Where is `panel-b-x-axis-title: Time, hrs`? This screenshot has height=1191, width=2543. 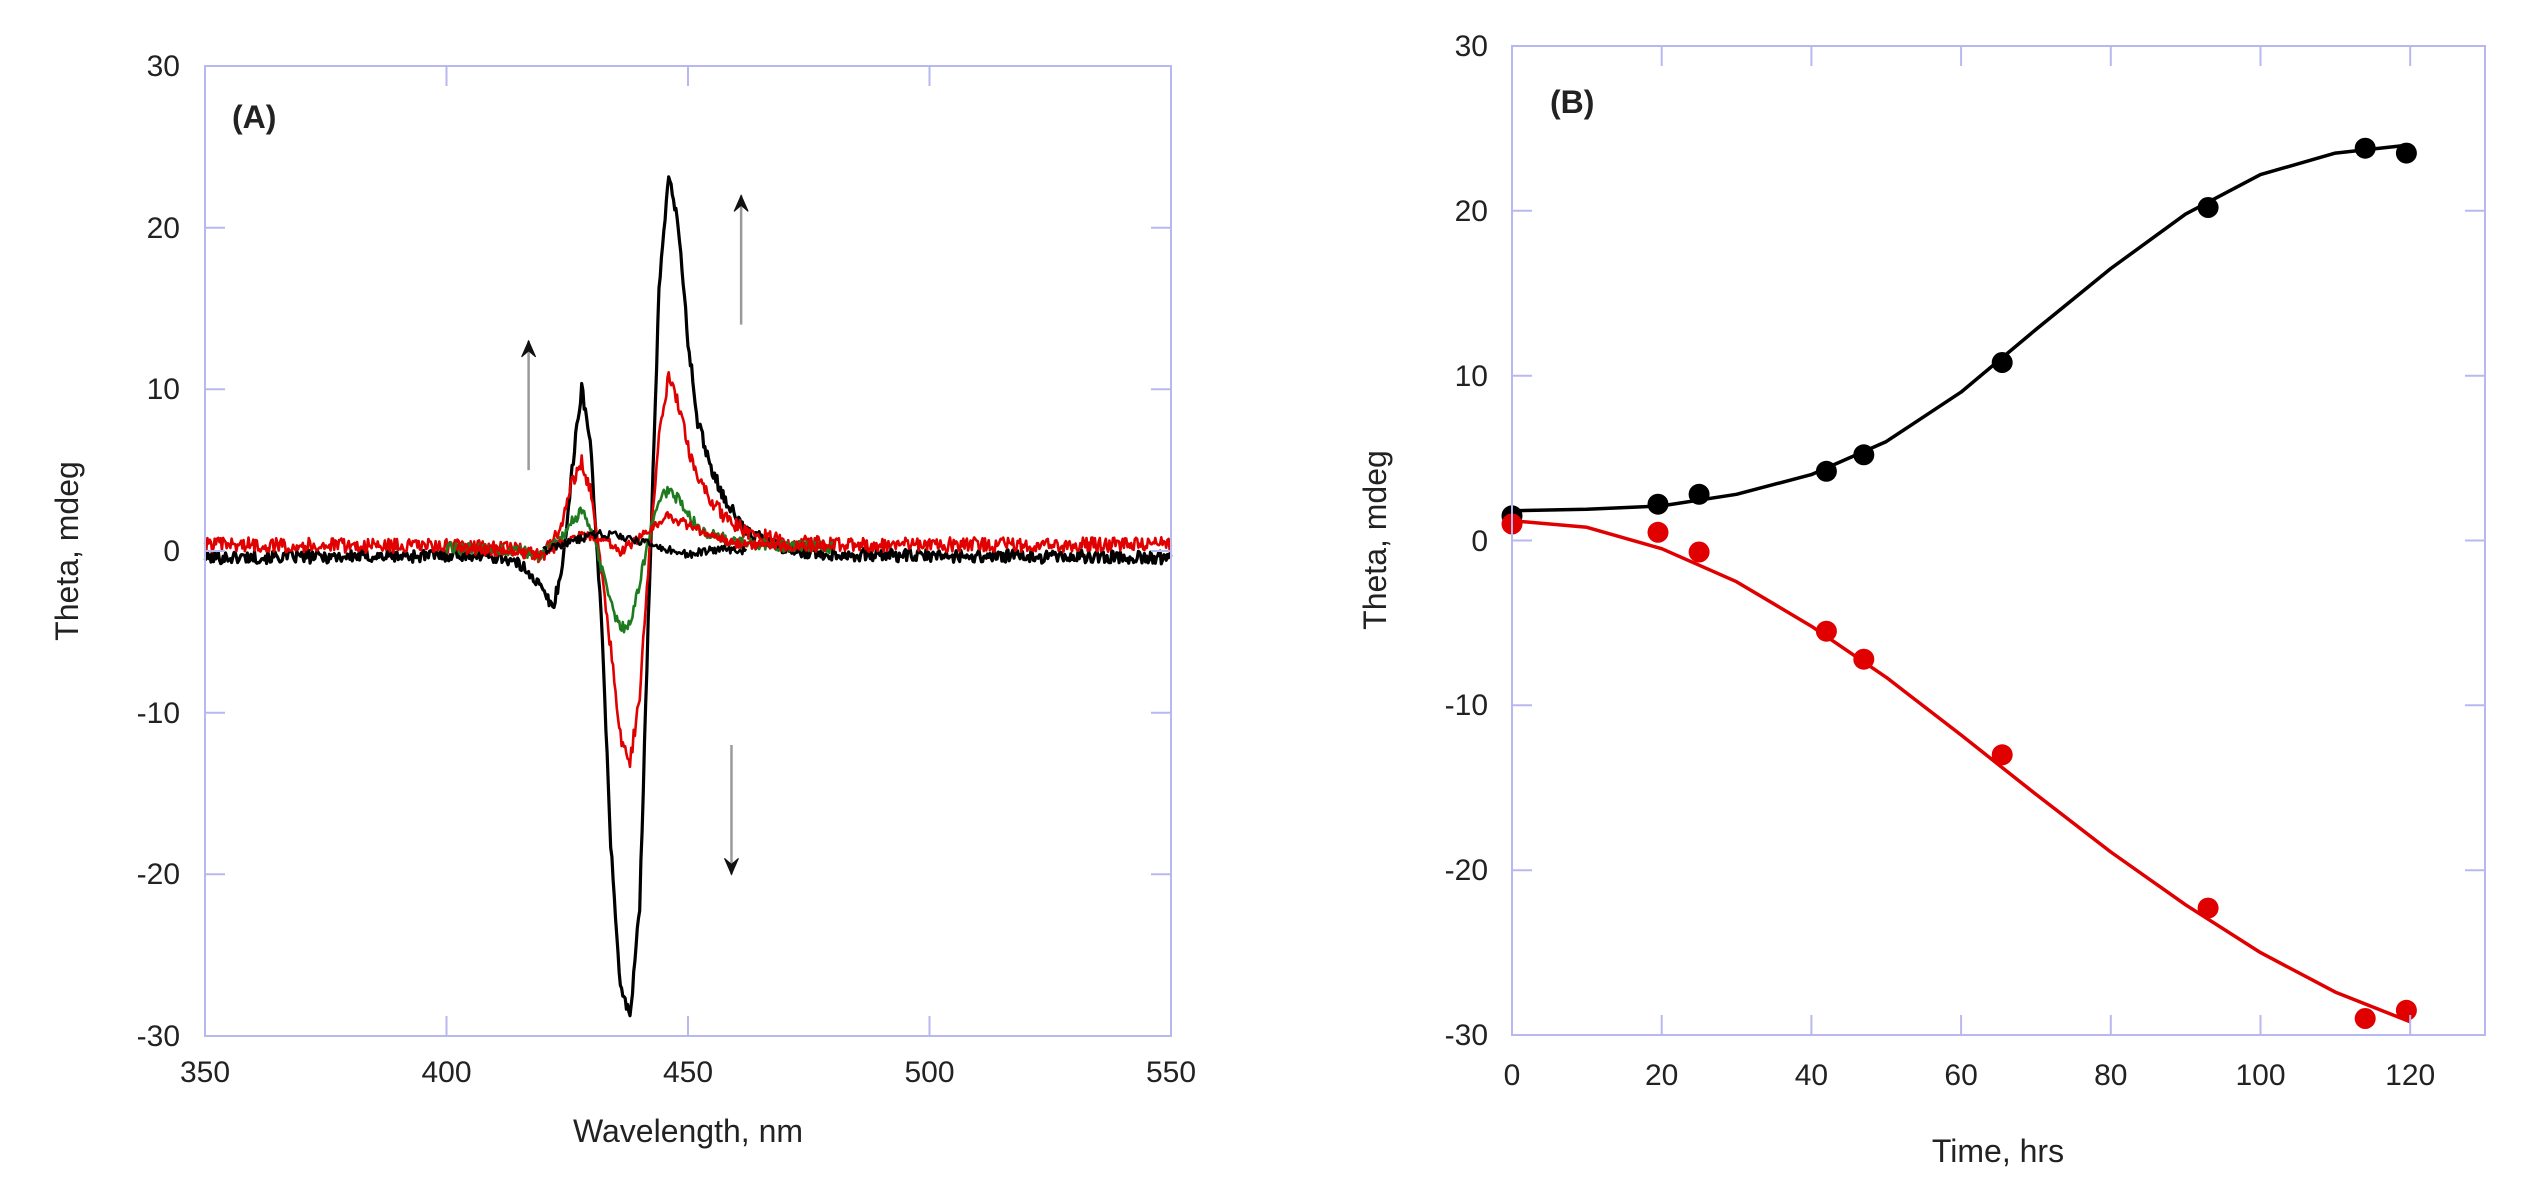
panel-b-x-axis-title: Time, hrs is located at coordinates (1998, 1151).